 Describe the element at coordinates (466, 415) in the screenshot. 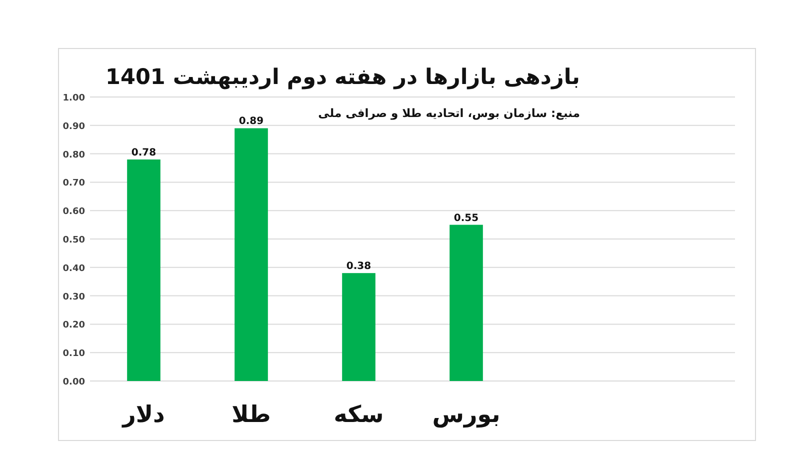

I see `x-tick-label: بورس` at that location.